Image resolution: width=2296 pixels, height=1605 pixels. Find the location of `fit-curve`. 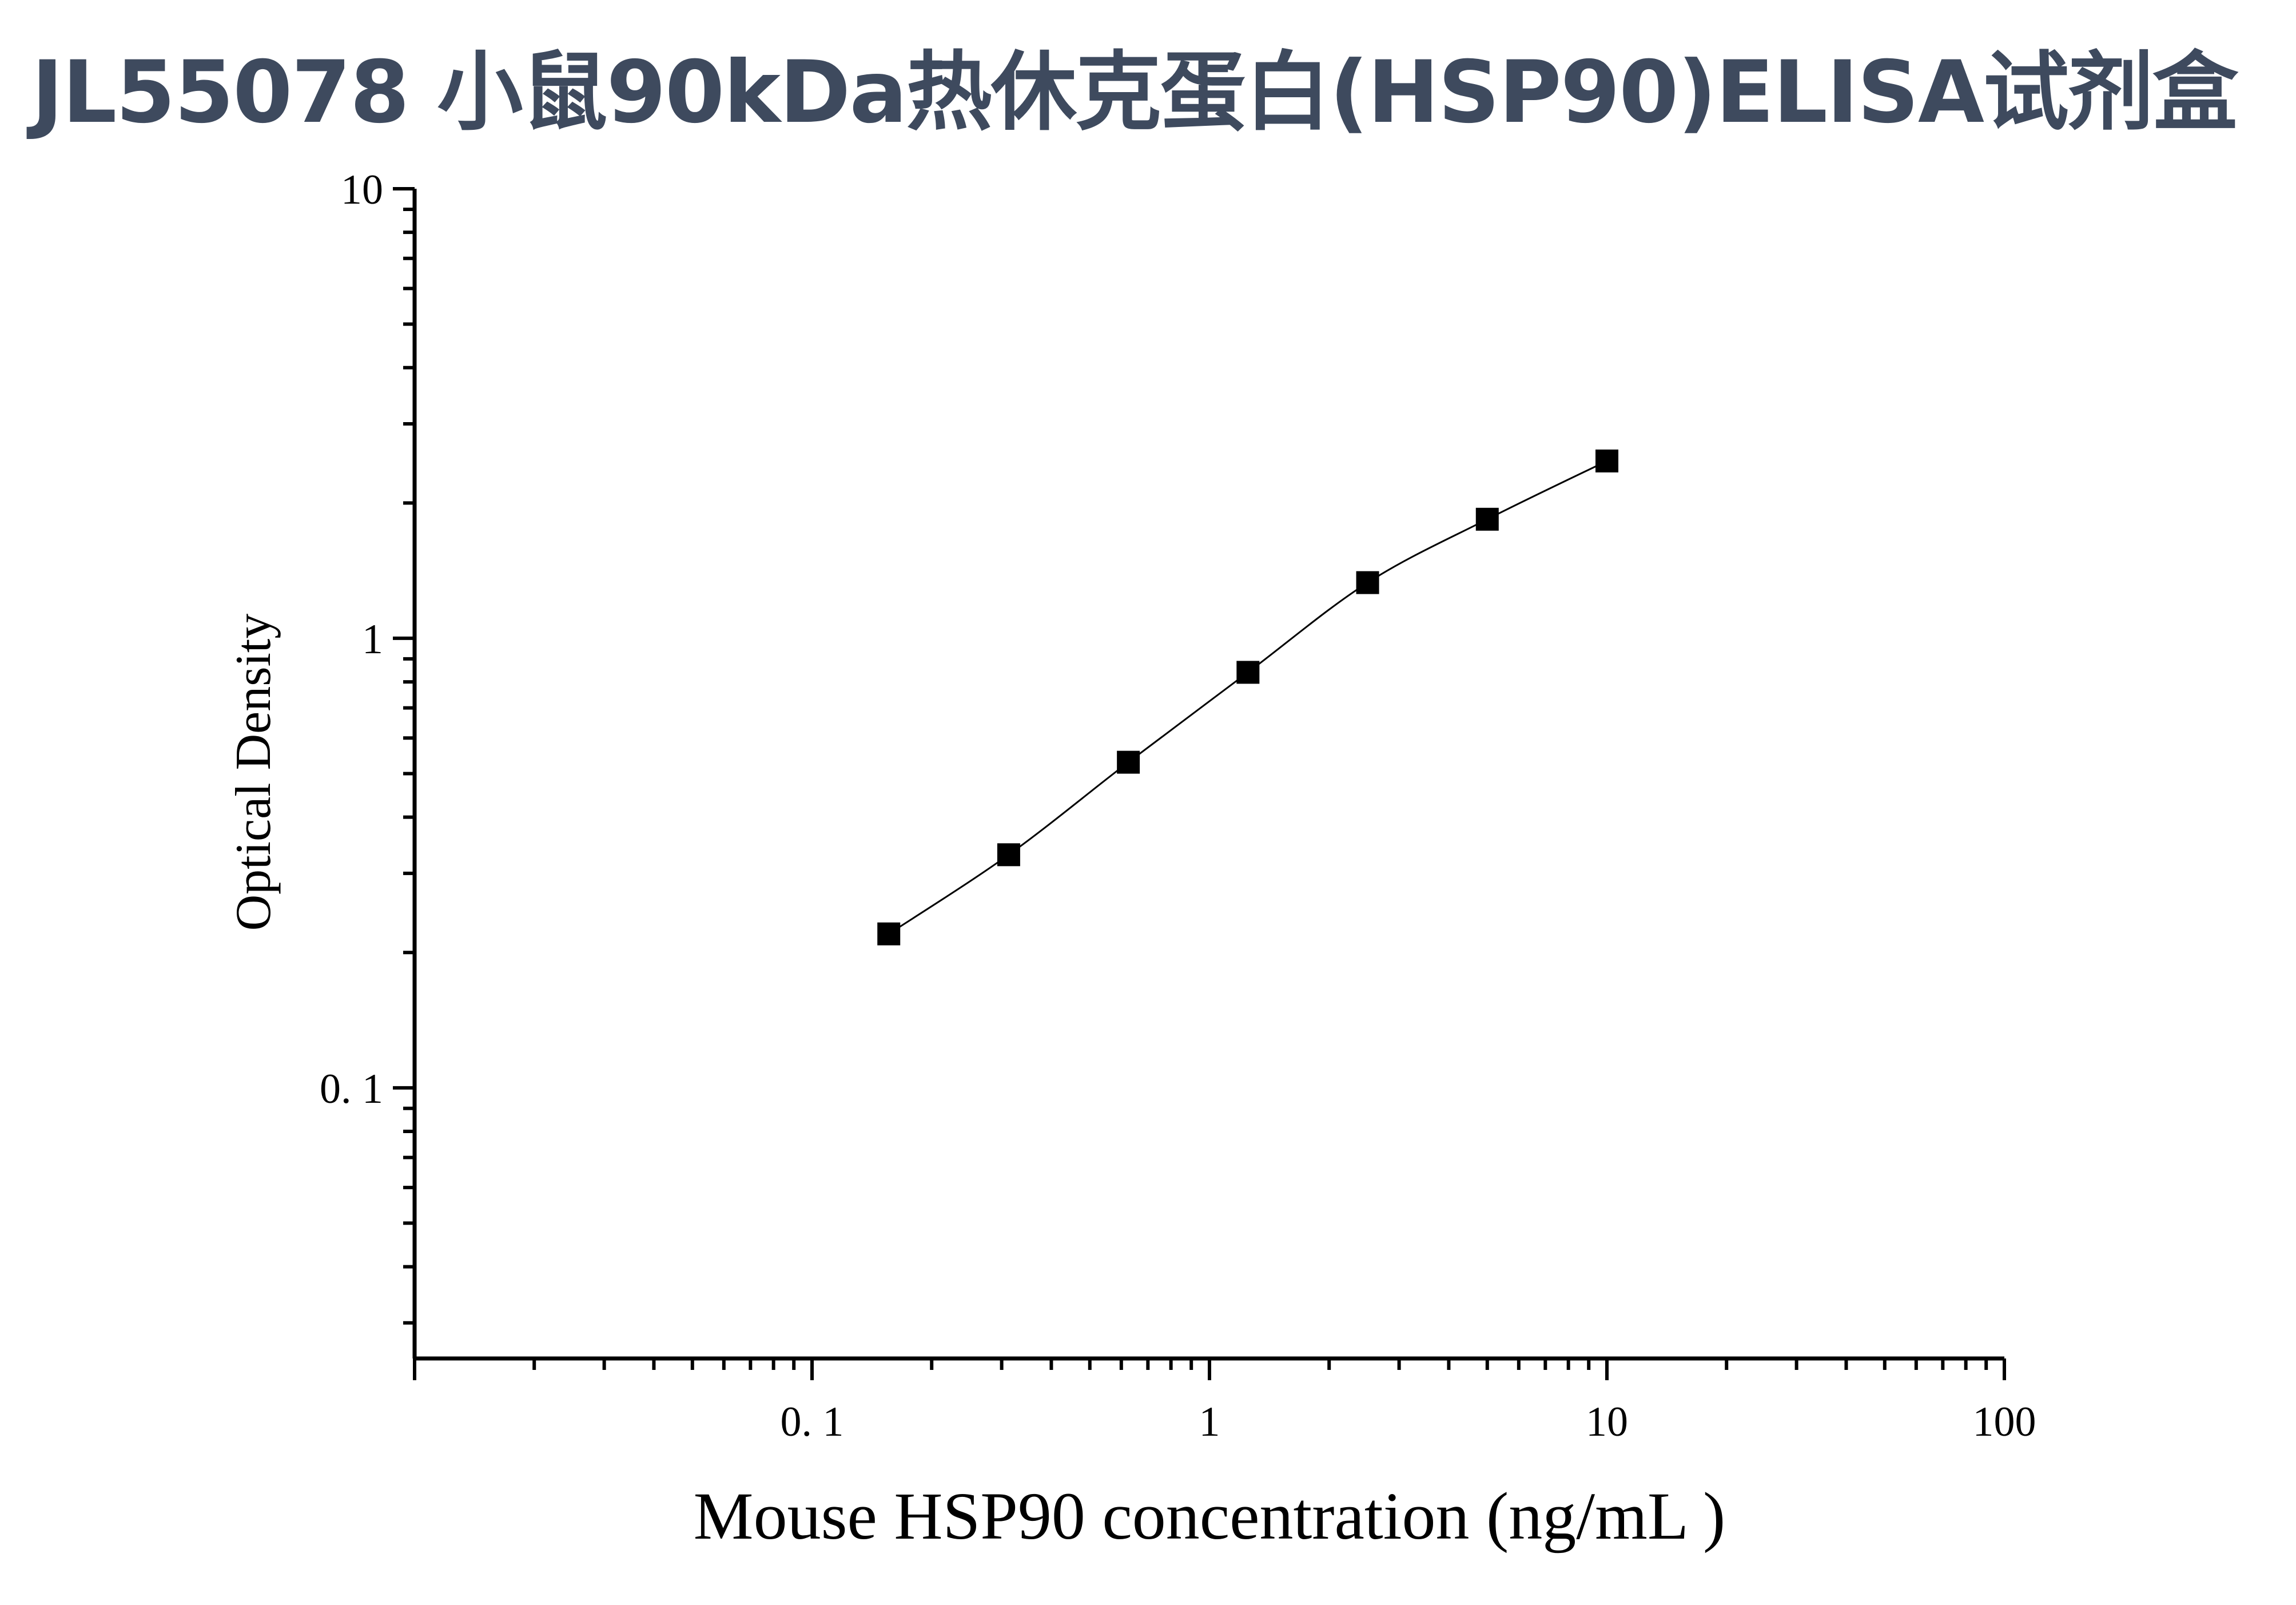

fit-curve is located at coordinates (1247, 697).